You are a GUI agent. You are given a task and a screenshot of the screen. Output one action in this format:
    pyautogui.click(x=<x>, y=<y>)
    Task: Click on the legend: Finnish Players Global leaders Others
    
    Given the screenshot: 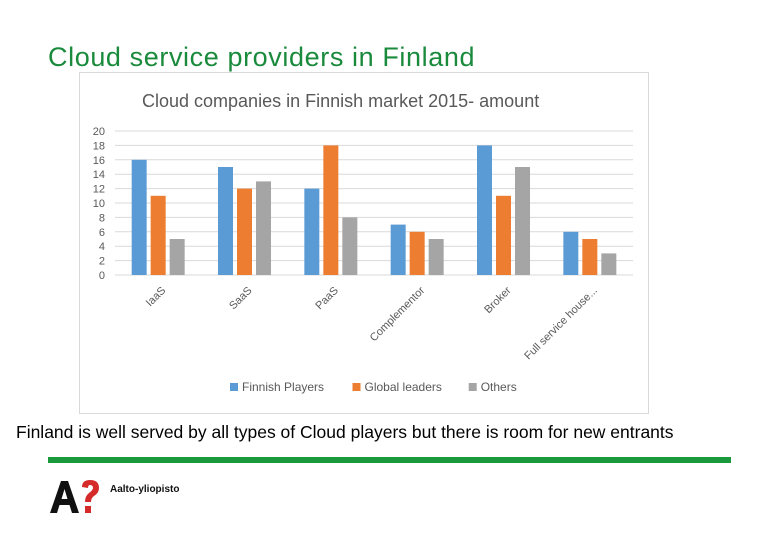 What is the action you would take?
    pyautogui.click(x=373, y=387)
    